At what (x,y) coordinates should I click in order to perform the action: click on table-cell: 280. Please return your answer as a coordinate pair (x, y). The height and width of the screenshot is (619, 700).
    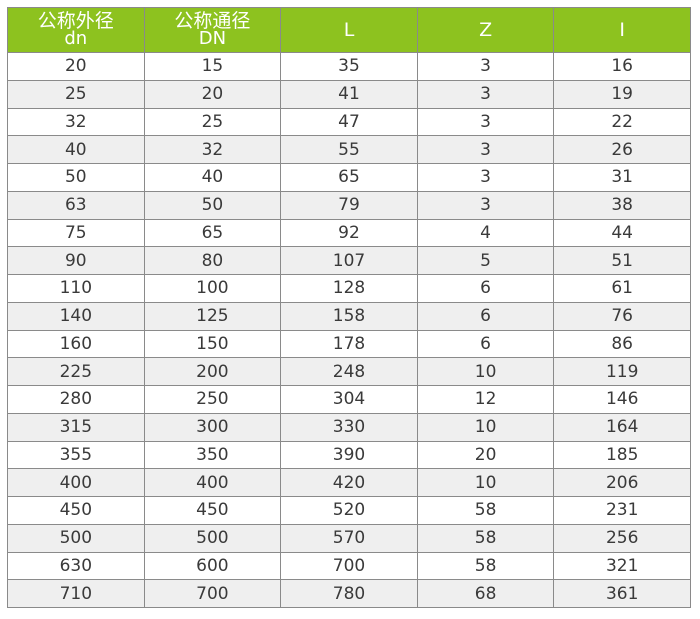
    Looking at the image, I should click on (76, 399).